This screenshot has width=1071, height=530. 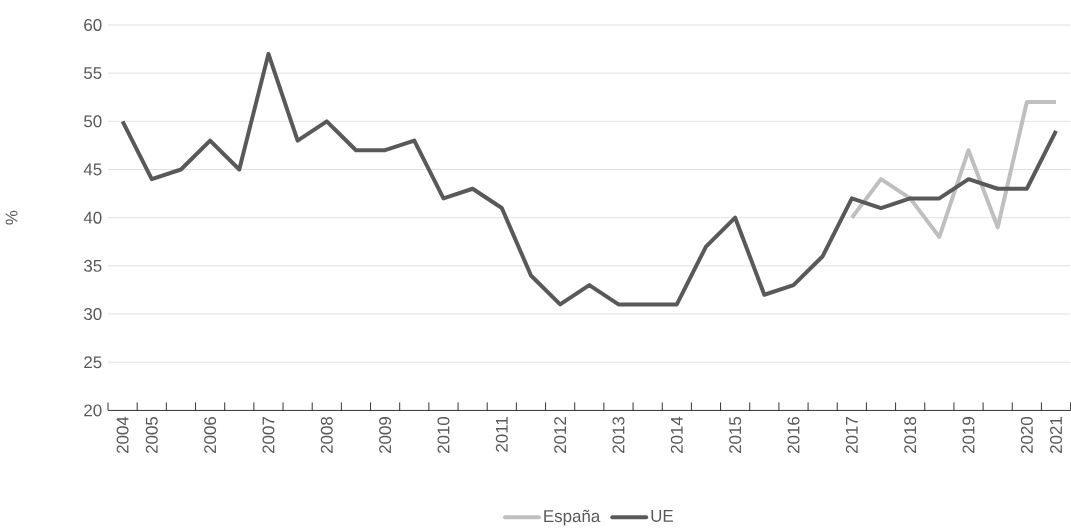 I want to click on x-tick-label: 2008, so click(x=326, y=434).